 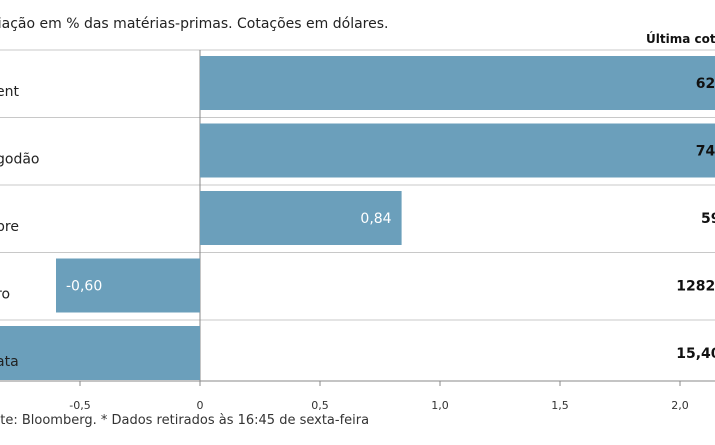 I want to click on value-label: -0,60, so click(x=84, y=287).